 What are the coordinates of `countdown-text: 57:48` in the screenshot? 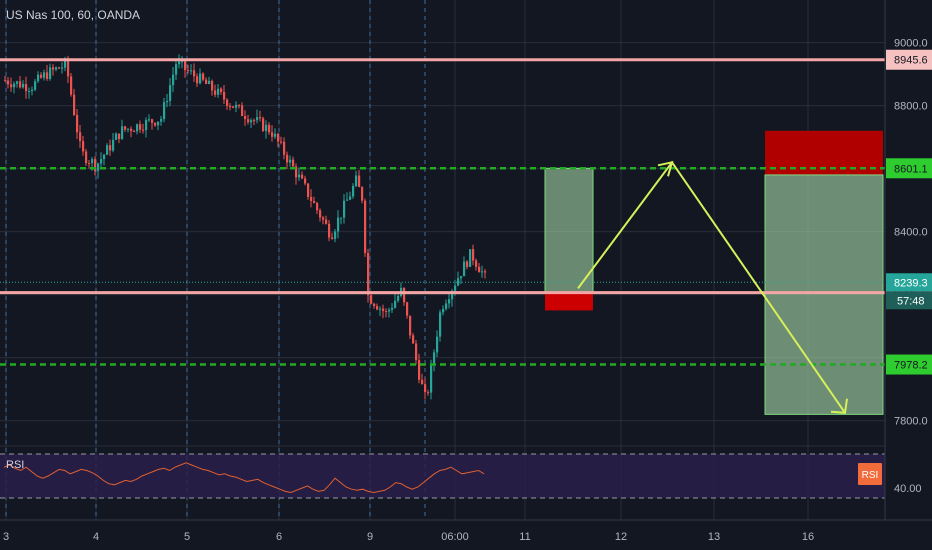 It's located at (911, 301).